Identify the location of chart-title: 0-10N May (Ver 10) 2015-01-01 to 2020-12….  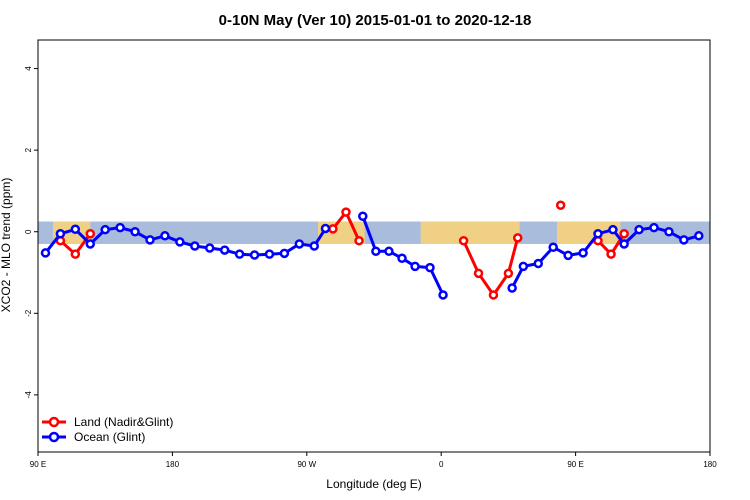
(375, 20).